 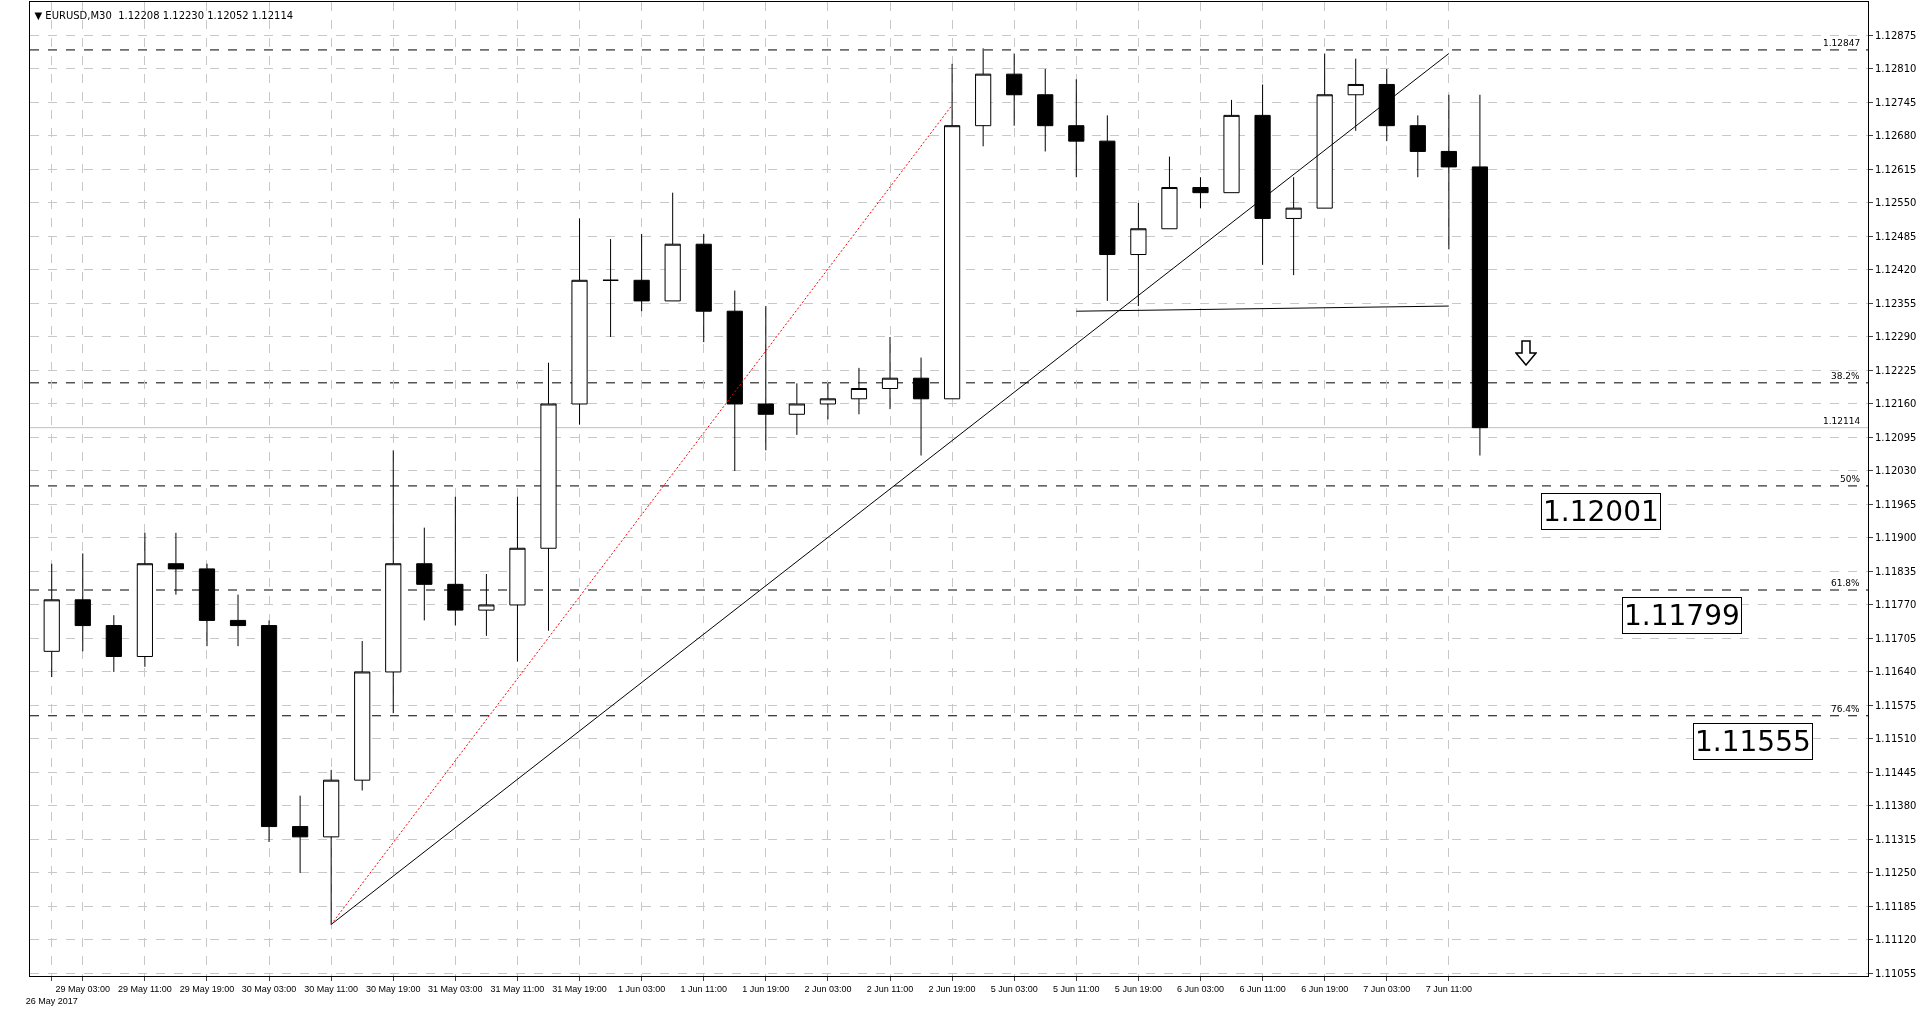 What do you see at coordinates (1895, 404) in the screenshot?
I see `y-tick-label: 1.12160` at bounding box center [1895, 404].